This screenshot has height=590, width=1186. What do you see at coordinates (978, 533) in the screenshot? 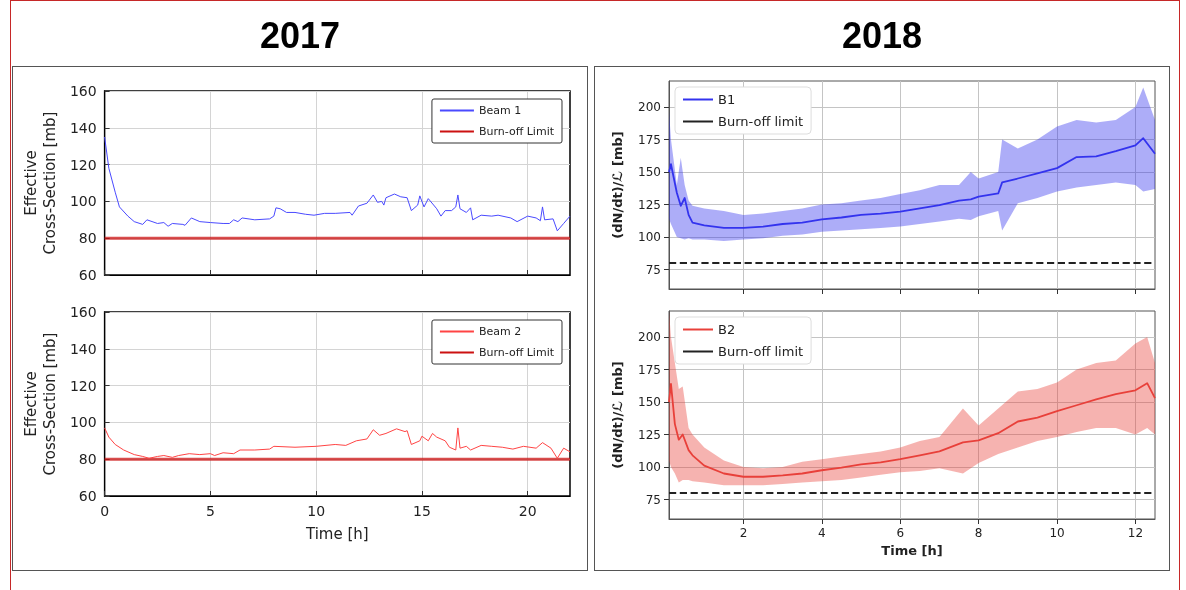
I see `x-tick-label: 8` at bounding box center [978, 533].